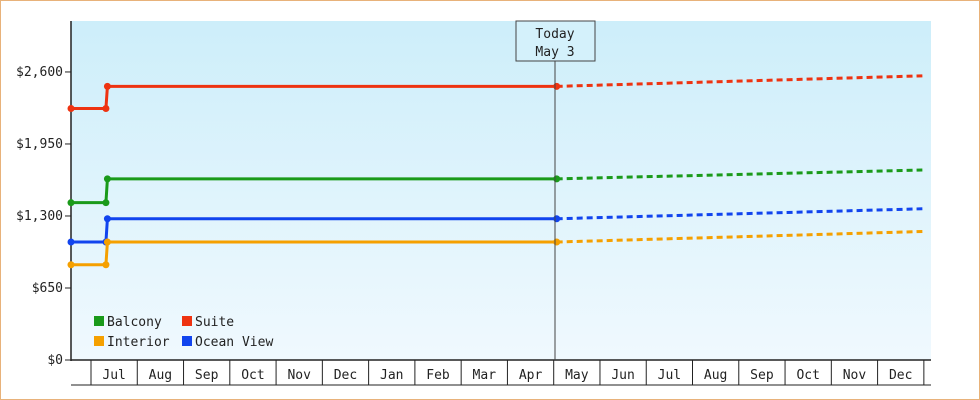 The height and width of the screenshot is (400, 980). Describe the element at coordinates (214, 322) in the screenshot. I see `legend-label: Suite` at that location.